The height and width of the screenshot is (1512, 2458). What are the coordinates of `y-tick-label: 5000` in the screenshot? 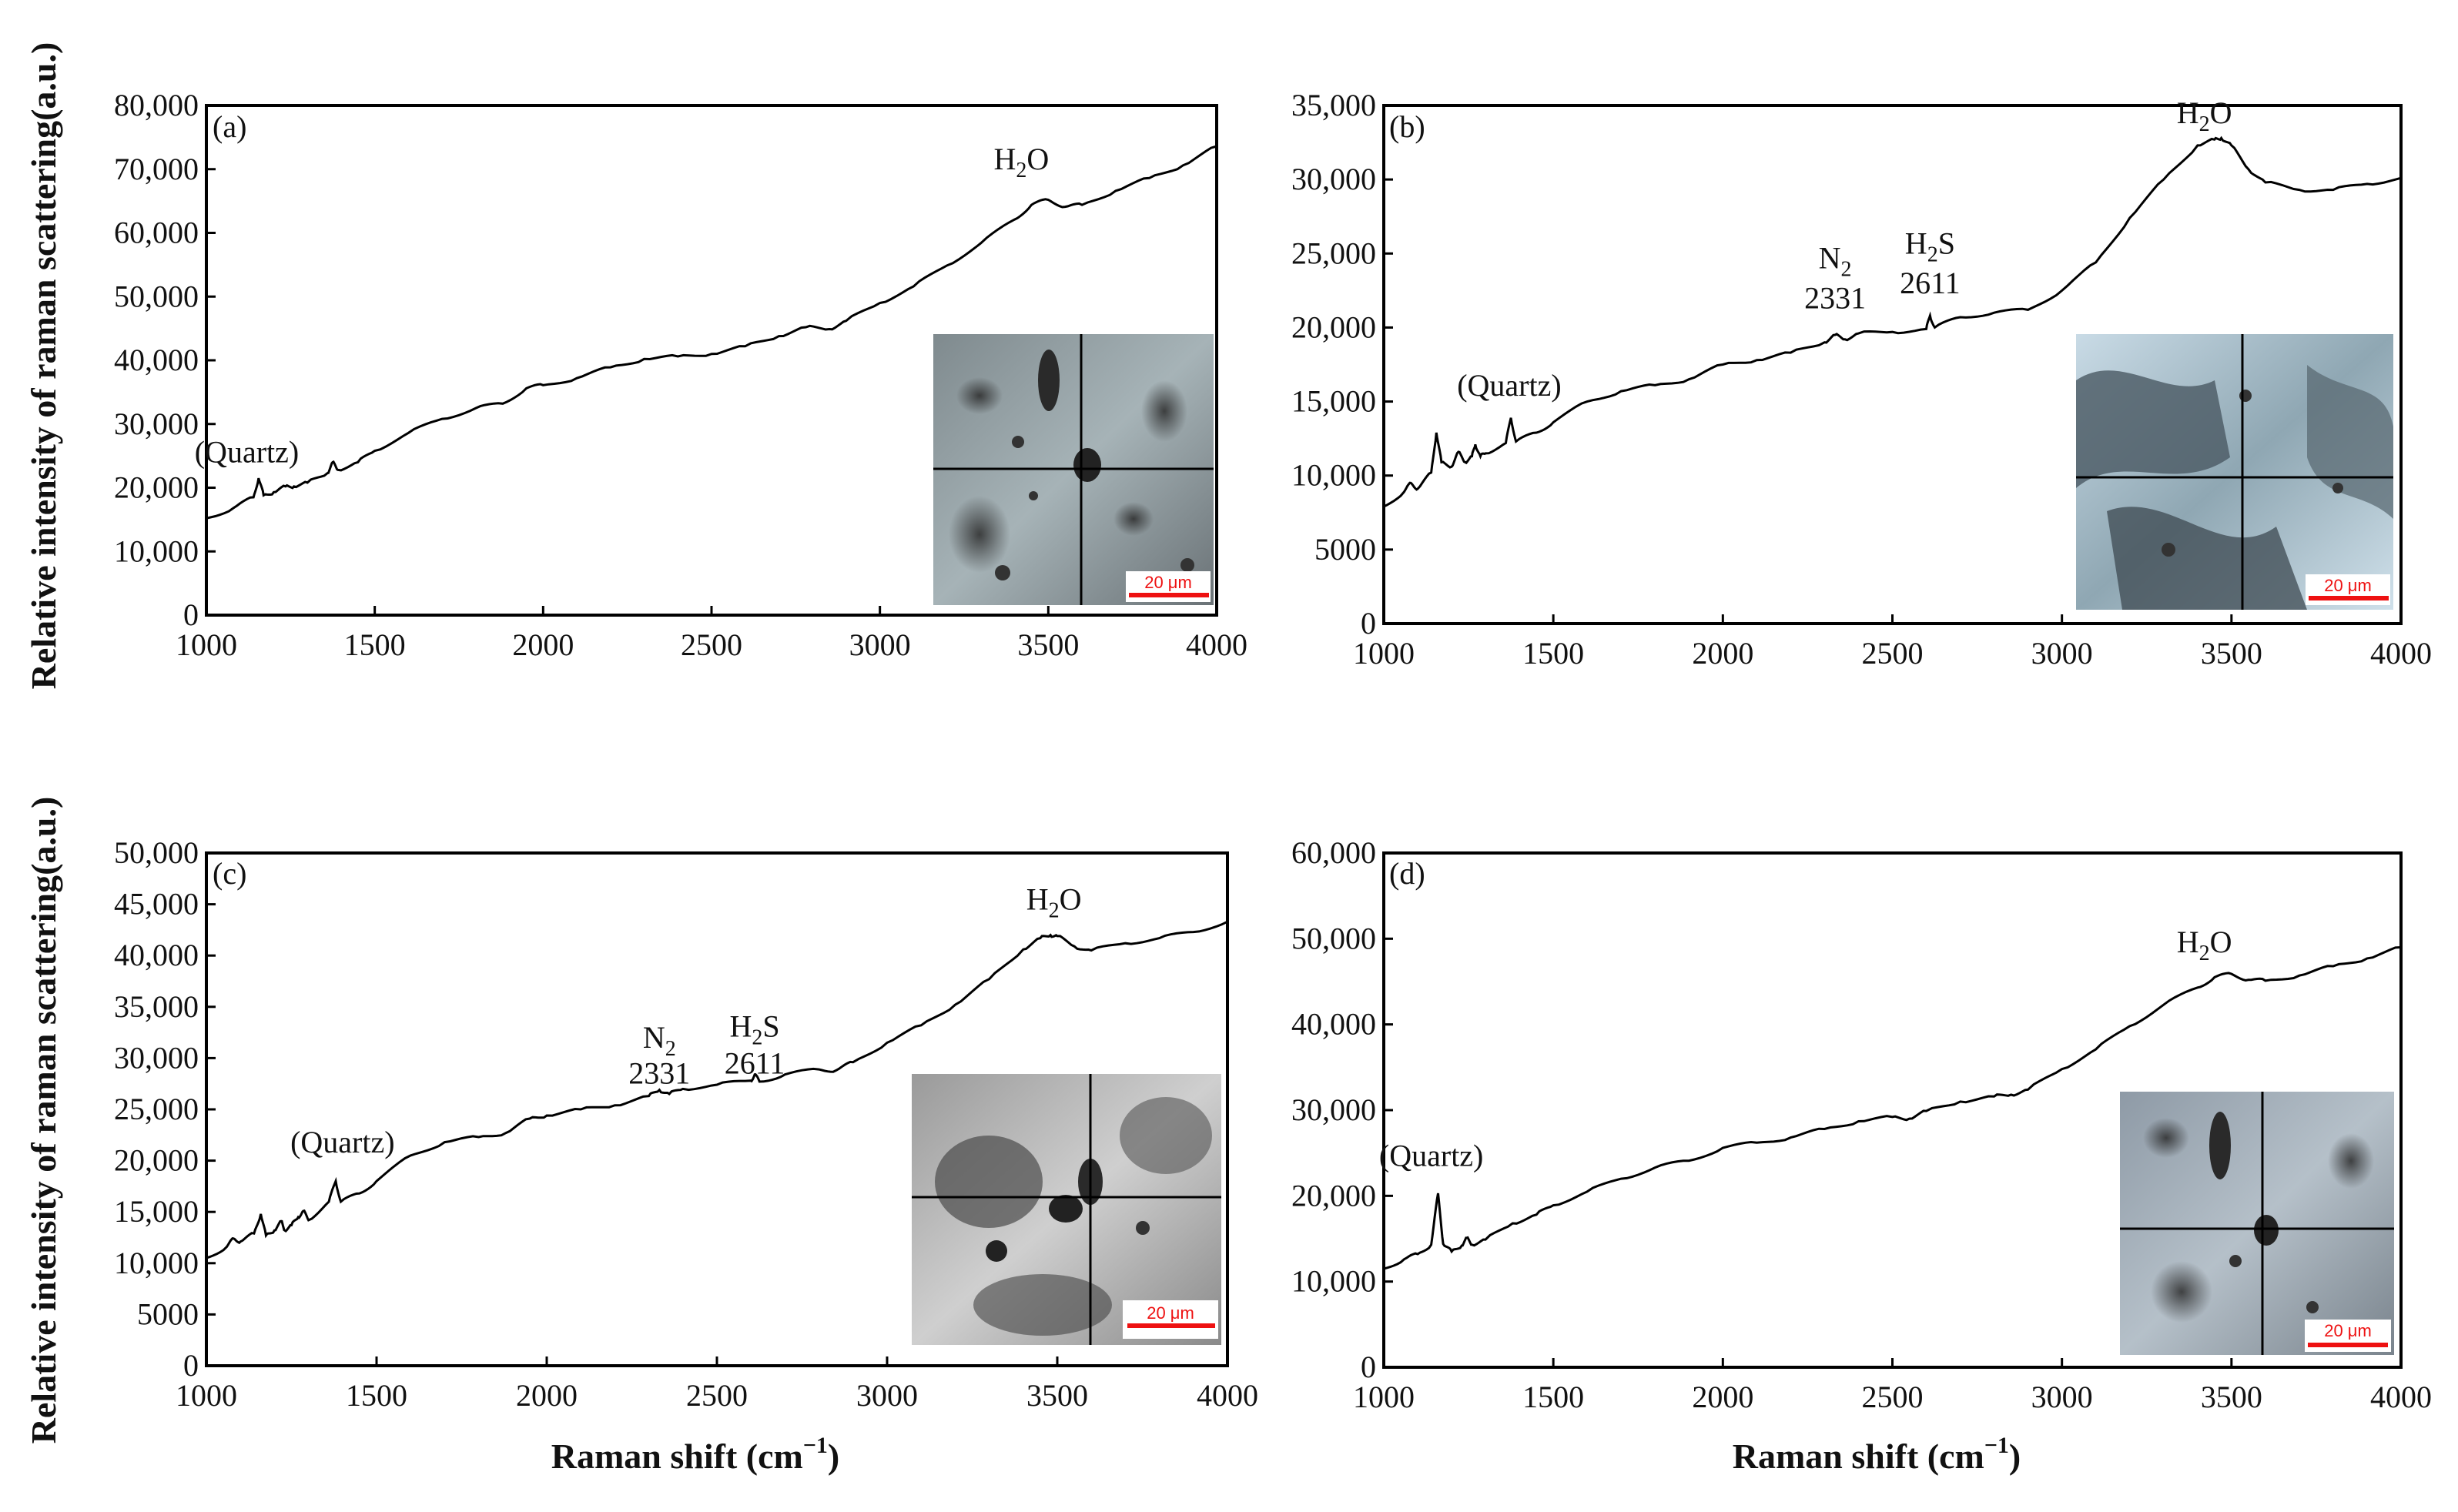 It's located at (1345, 549).